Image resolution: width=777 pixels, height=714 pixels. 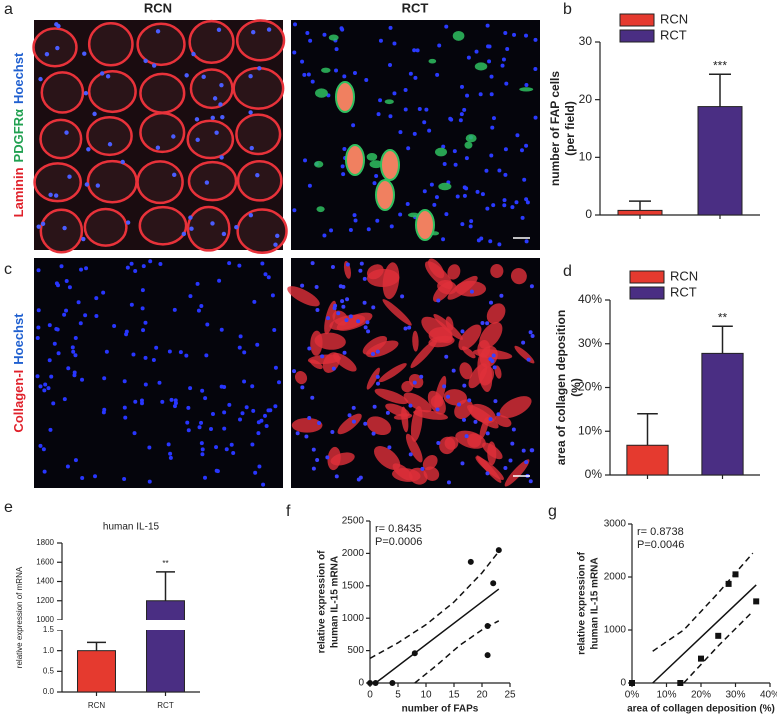 I want to click on y-axis-label: (%), so click(x=576, y=387).